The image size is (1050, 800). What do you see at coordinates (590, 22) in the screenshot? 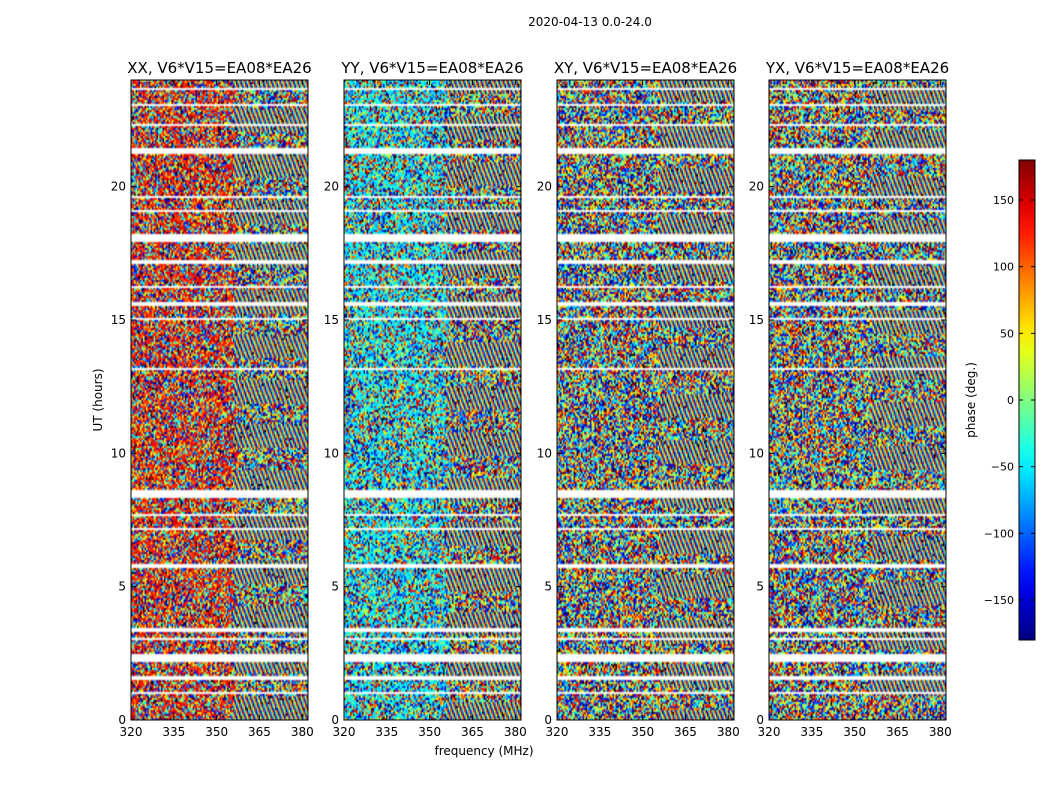
I see `figure-suptitle: 2020-04-13 0.0-24.0` at bounding box center [590, 22].